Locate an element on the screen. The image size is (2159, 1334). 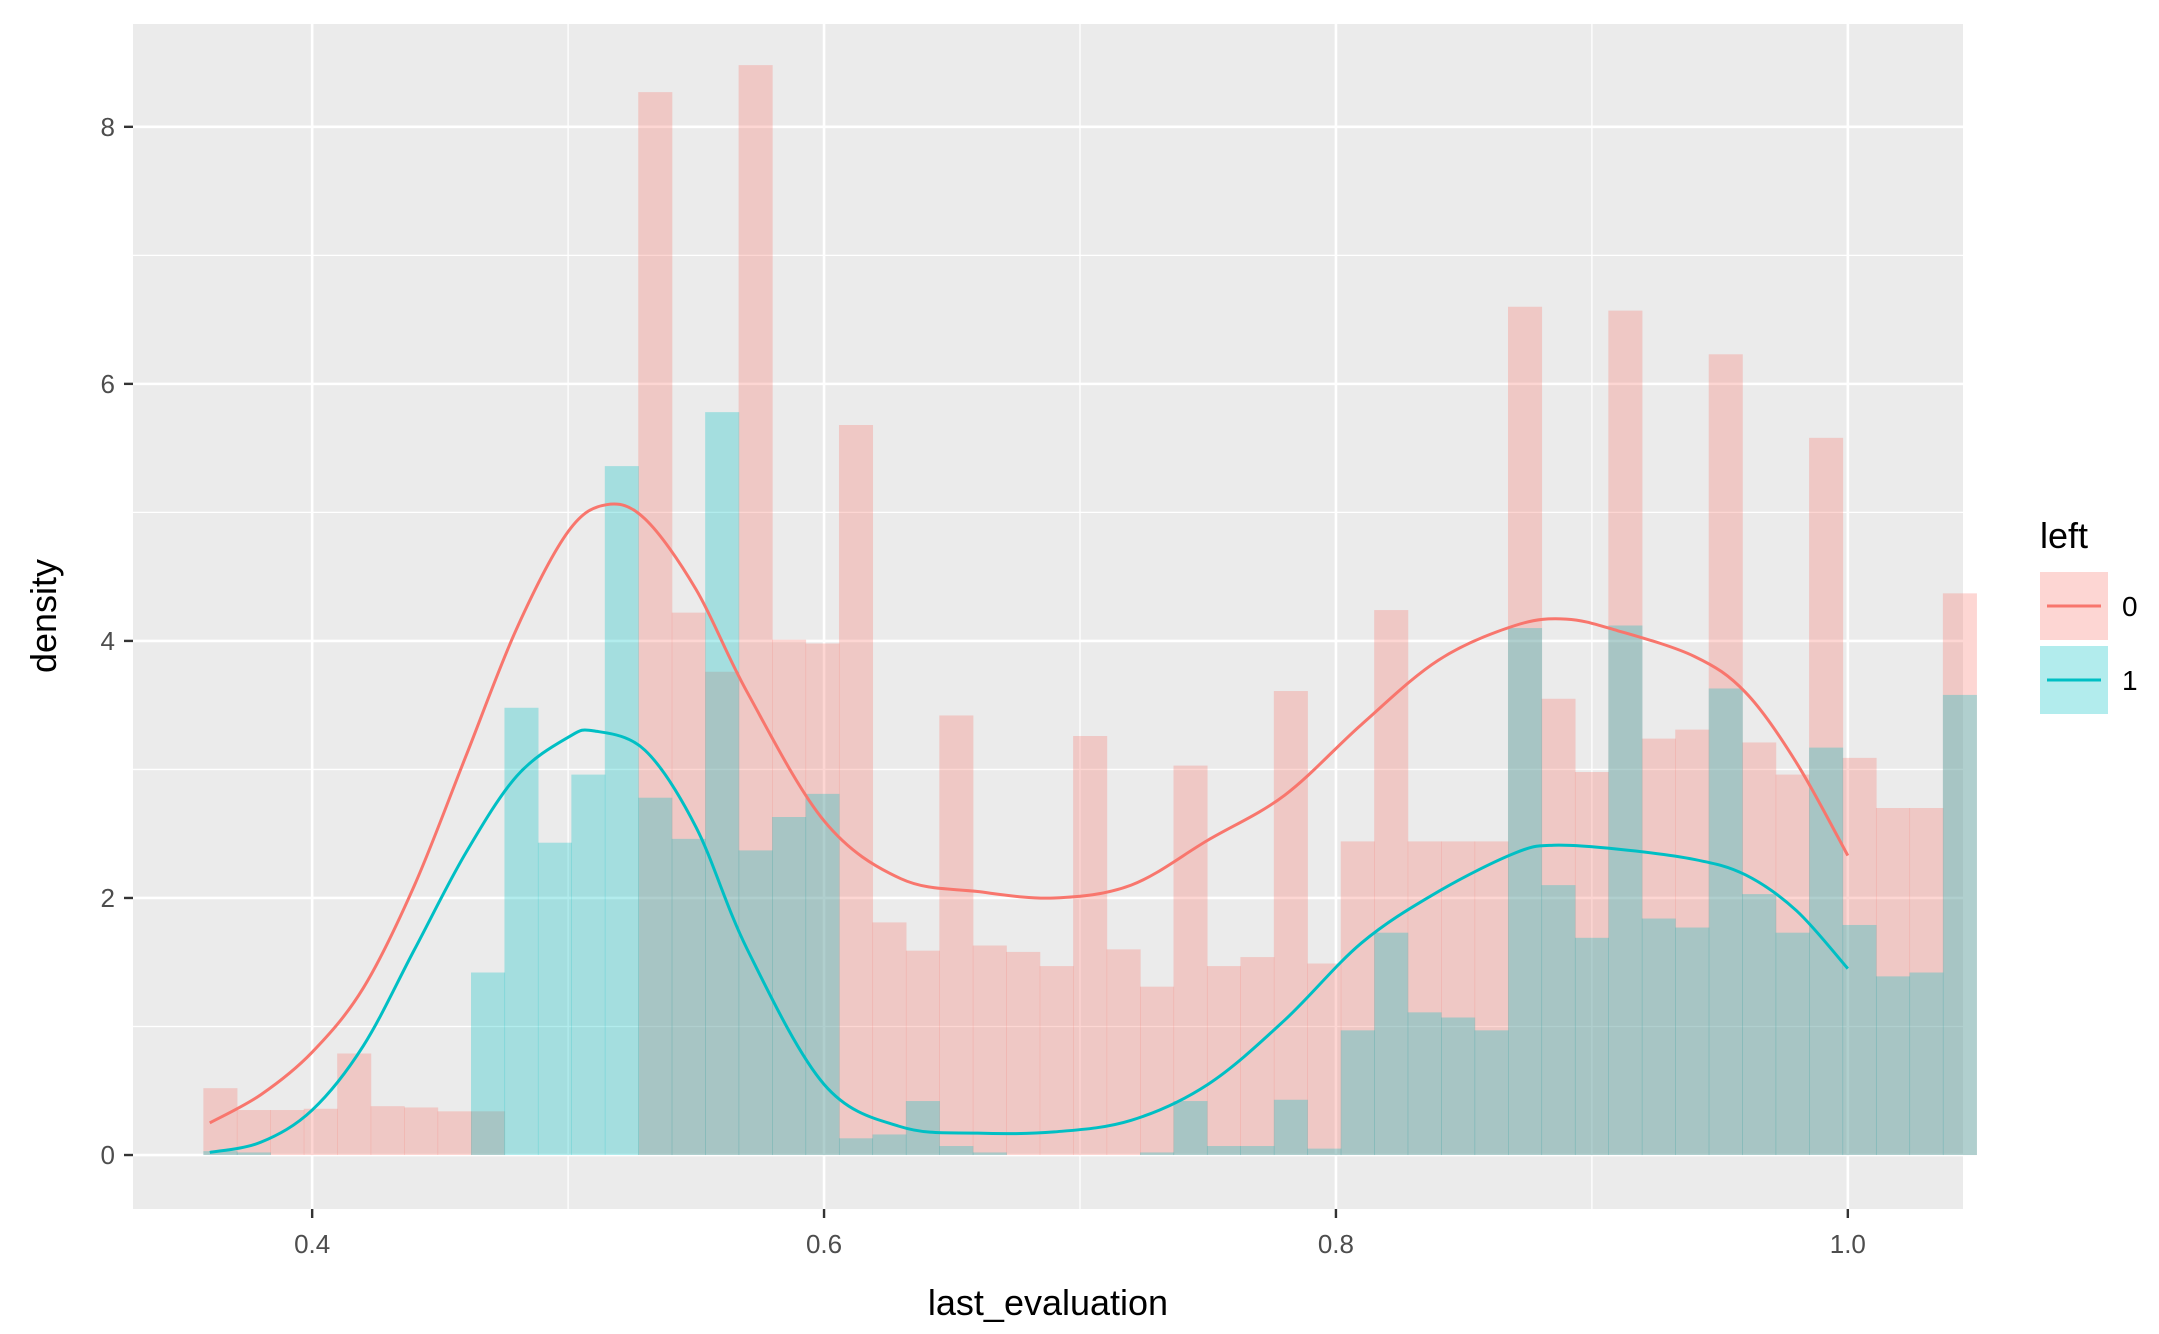
x-tick-label: 0.8 is located at coordinates (1336, 1244).